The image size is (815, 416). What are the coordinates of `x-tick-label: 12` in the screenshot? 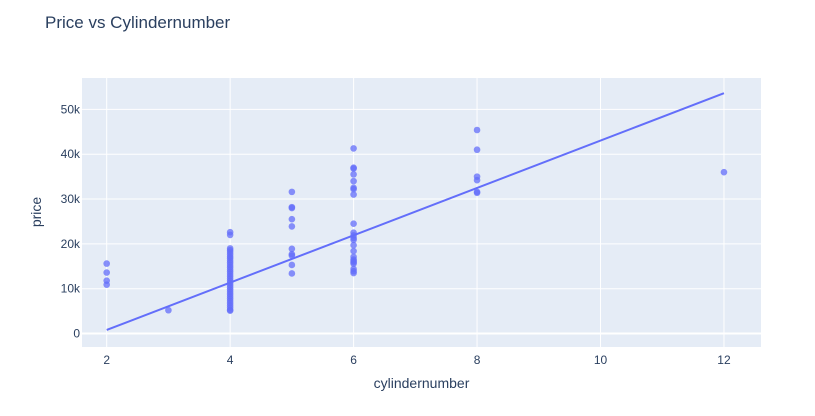 It's located at (724, 360).